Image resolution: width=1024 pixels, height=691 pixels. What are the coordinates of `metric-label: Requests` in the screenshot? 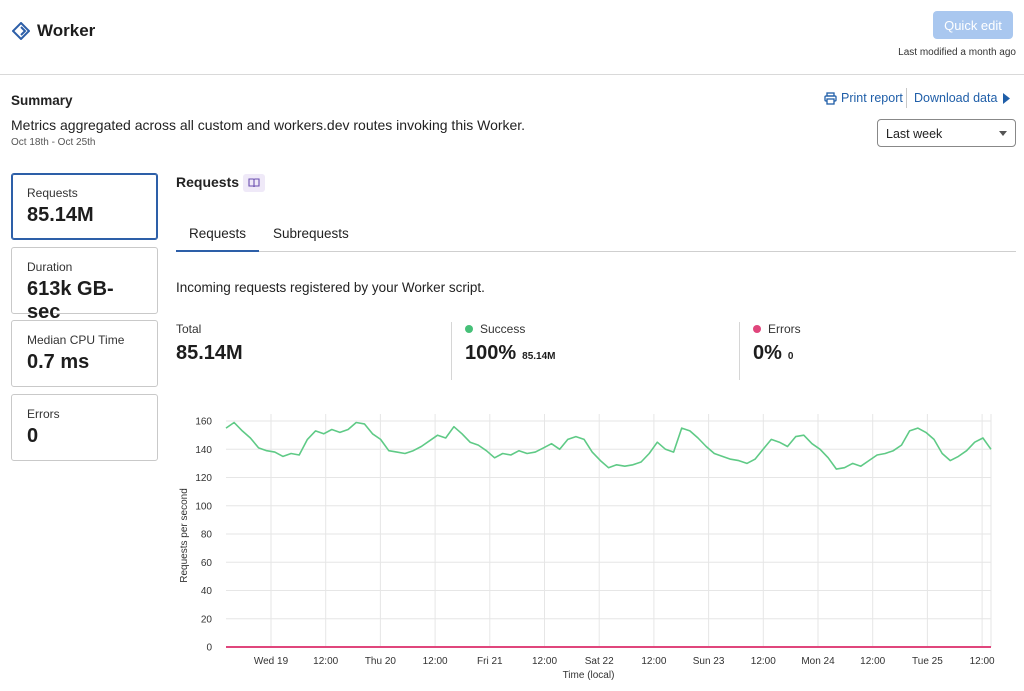 It's located at (52, 193).